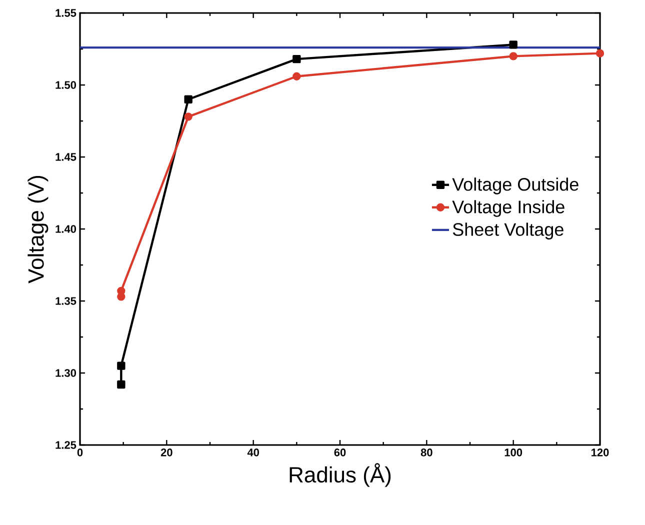  What do you see at coordinates (515, 186) in the screenshot?
I see `legend-label: Voltage Outside` at bounding box center [515, 186].